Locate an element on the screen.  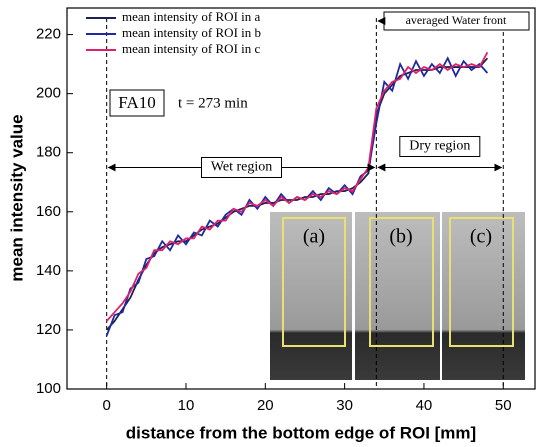
x-tick-label: 0 is located at coordinates (106, 405).